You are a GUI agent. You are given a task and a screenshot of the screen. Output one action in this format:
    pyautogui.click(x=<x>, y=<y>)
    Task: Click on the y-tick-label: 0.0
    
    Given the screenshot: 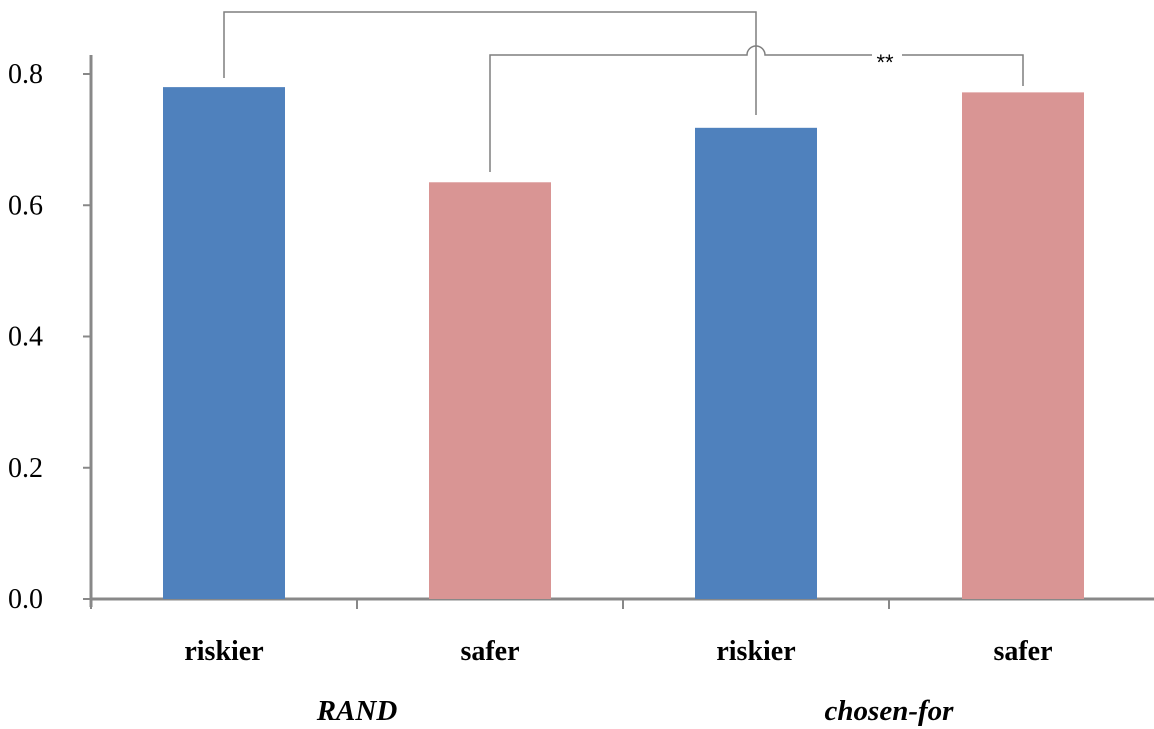 What is the action you would take?
    pyautogui.click(x=25, y=599)
    